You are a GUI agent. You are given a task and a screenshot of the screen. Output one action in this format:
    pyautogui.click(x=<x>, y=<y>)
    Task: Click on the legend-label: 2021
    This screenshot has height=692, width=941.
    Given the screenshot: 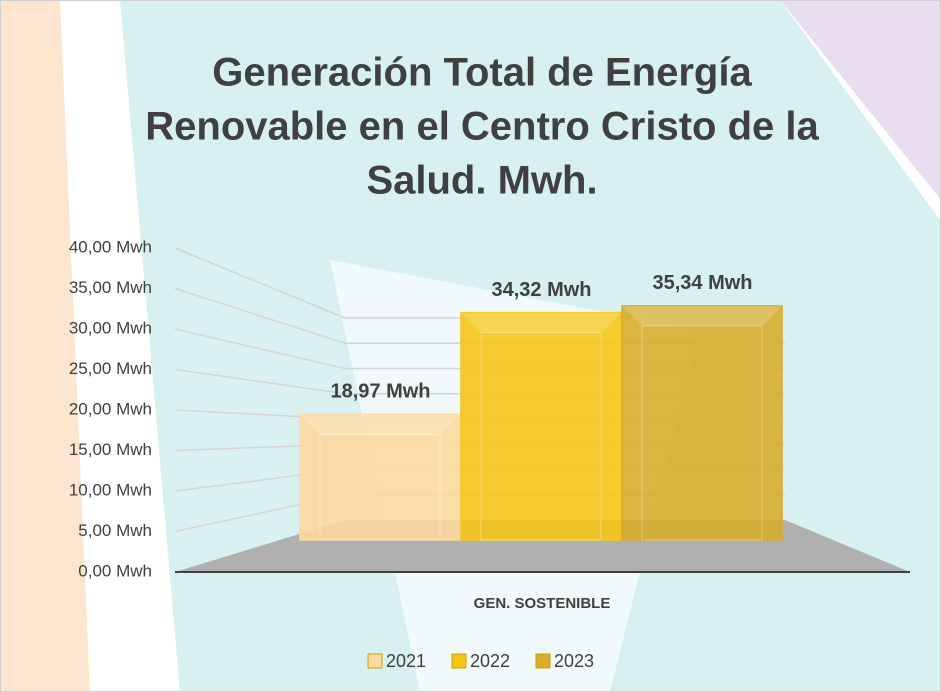 What is the action you would take?
    pyautogui.click(x=406, y=661)
    